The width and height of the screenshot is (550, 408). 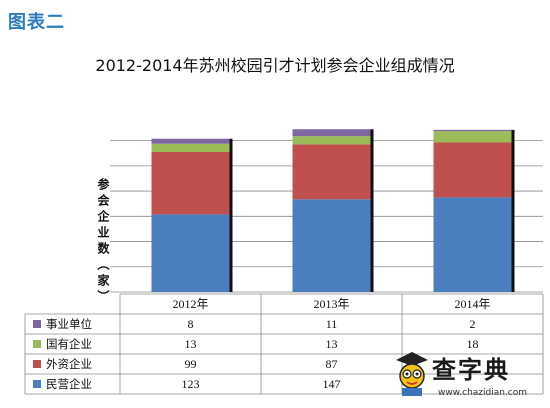 I want to click on bar-国有企业-2013年, so click(x=331, y=140).